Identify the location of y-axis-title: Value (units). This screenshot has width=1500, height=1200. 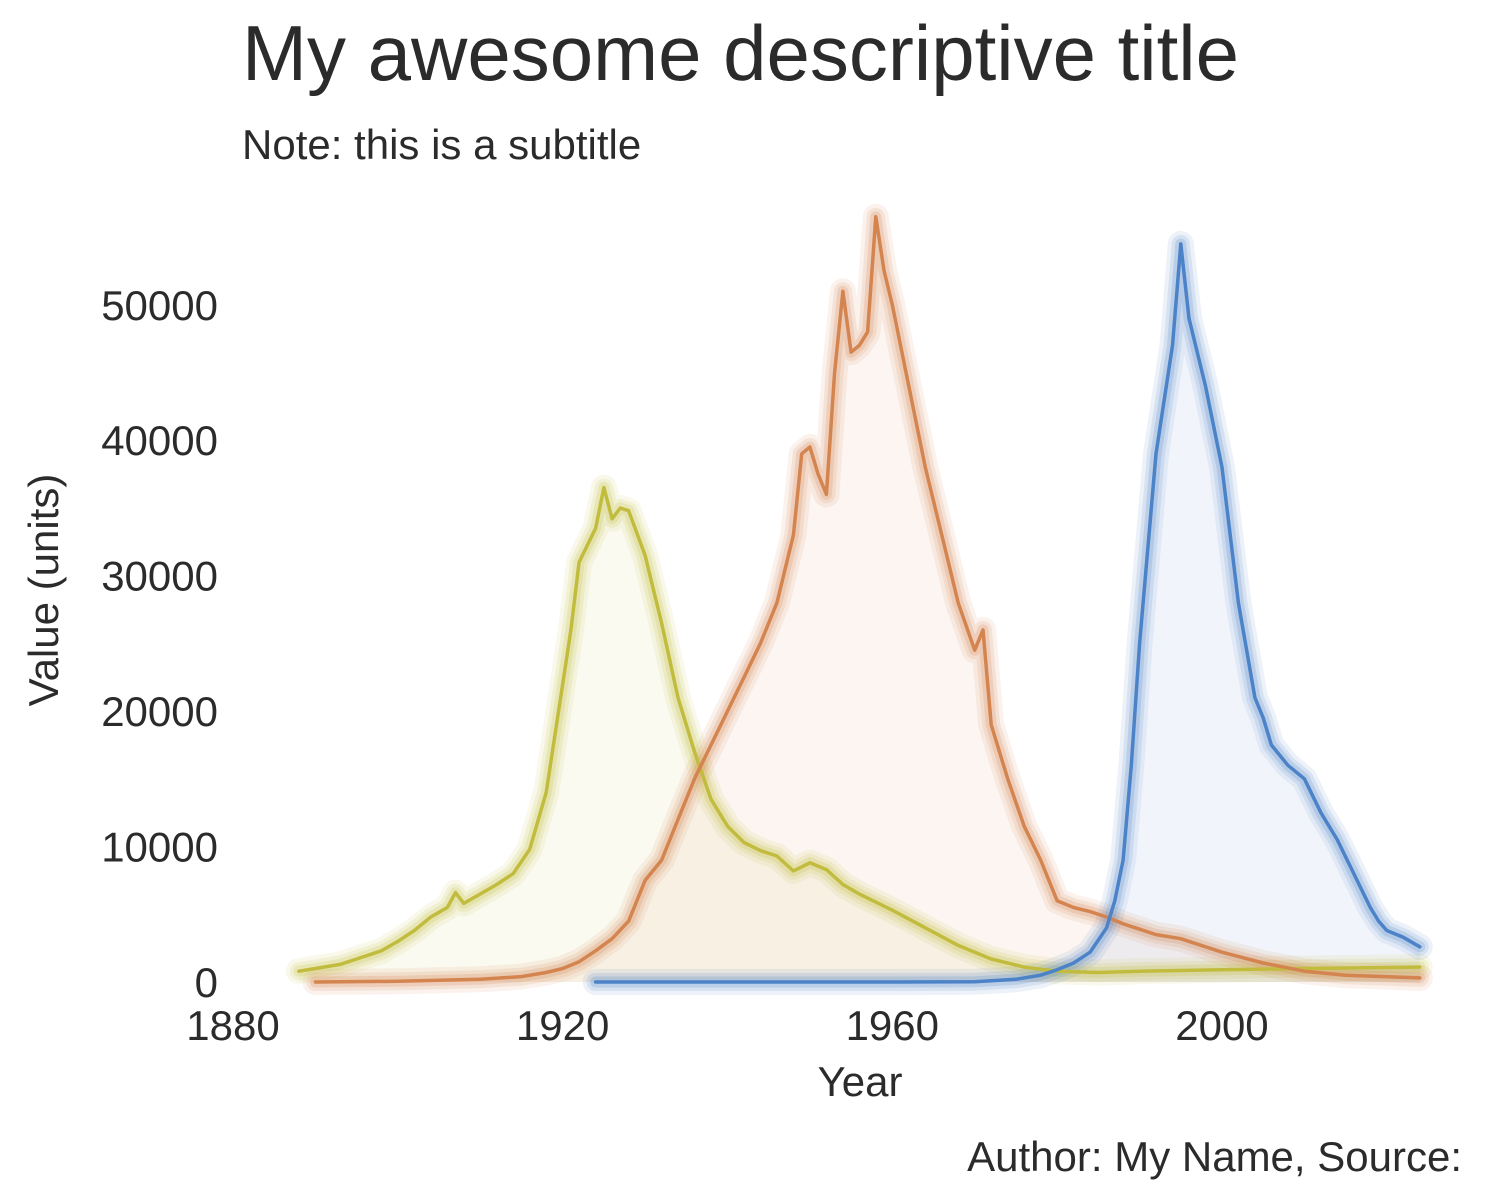
(43, 590).